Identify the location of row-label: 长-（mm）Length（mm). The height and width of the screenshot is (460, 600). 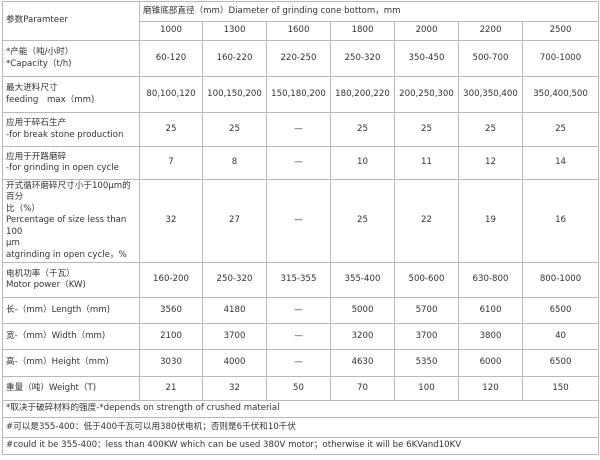
(71, 310).